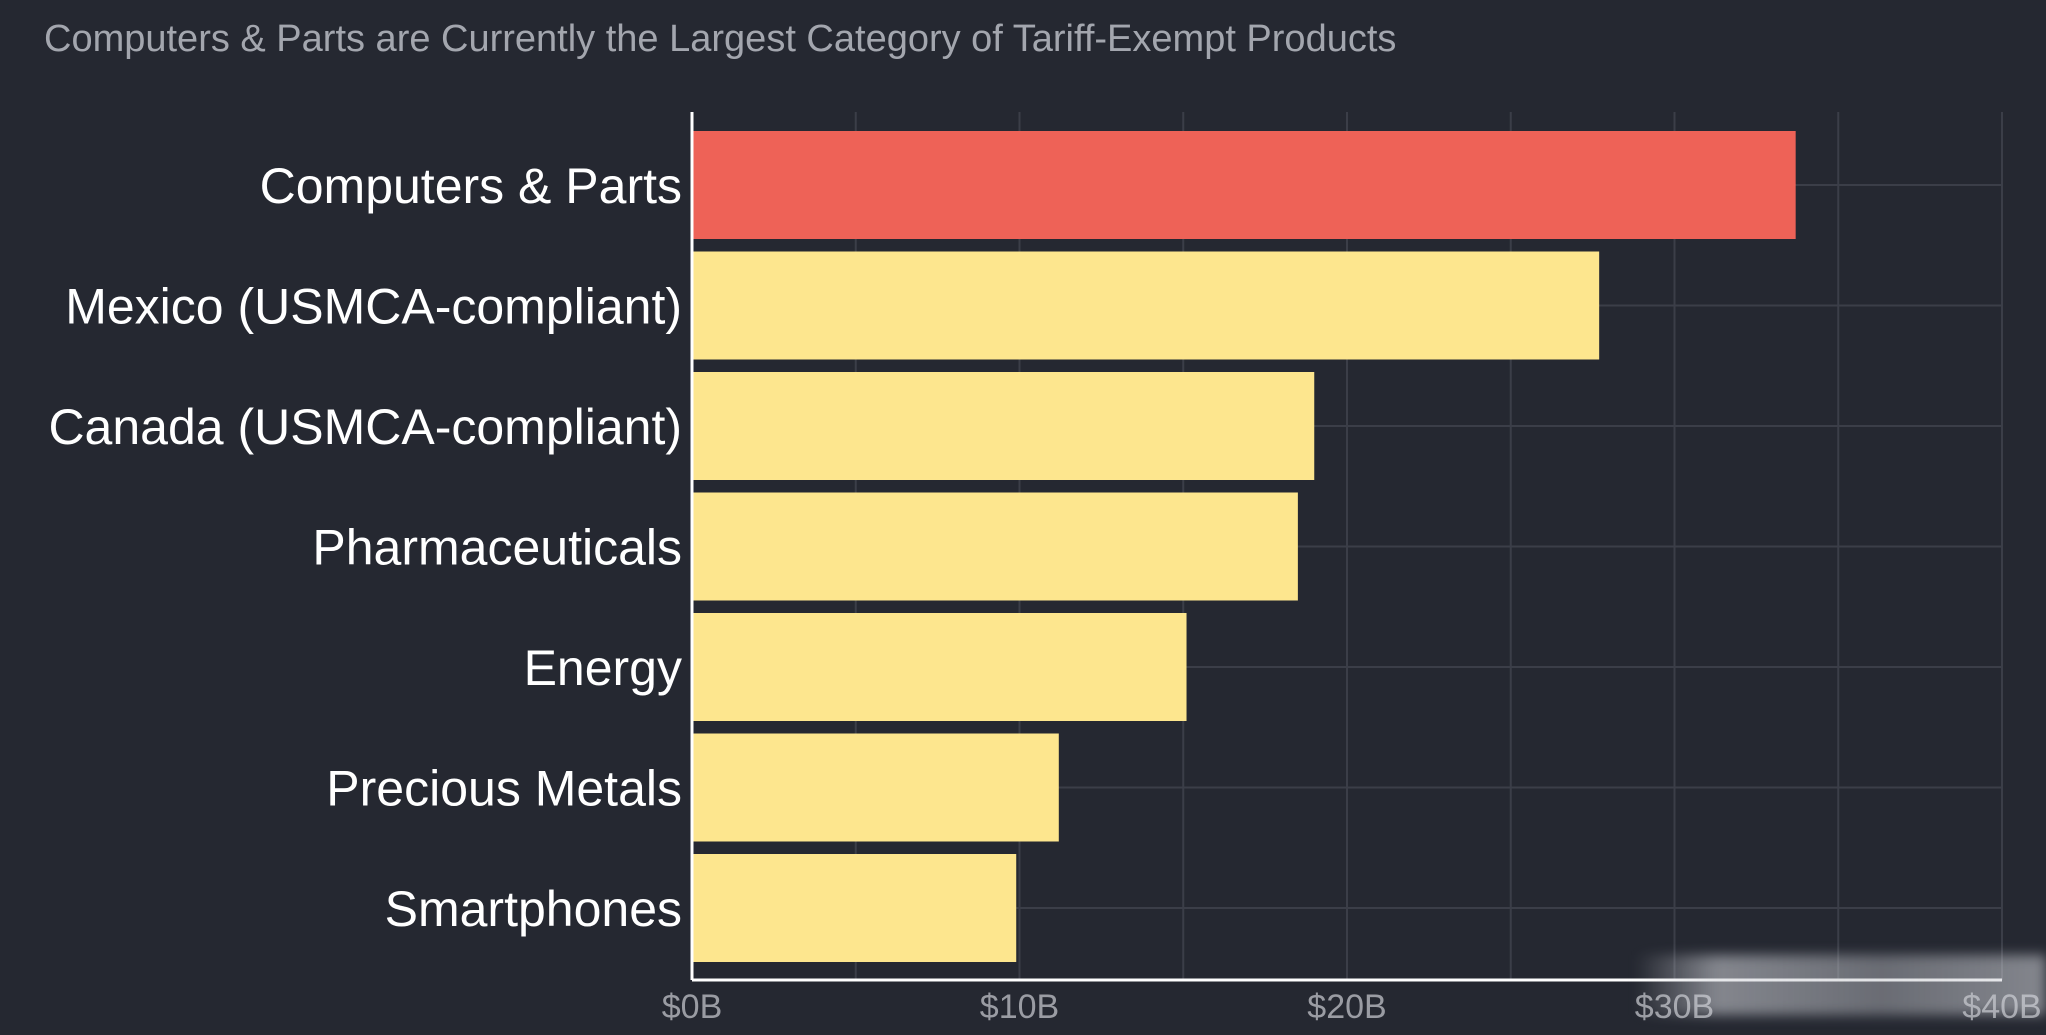 The image size is (2046, 1035). I want to click on category-label-6: Smartphones, so click(533, 909).